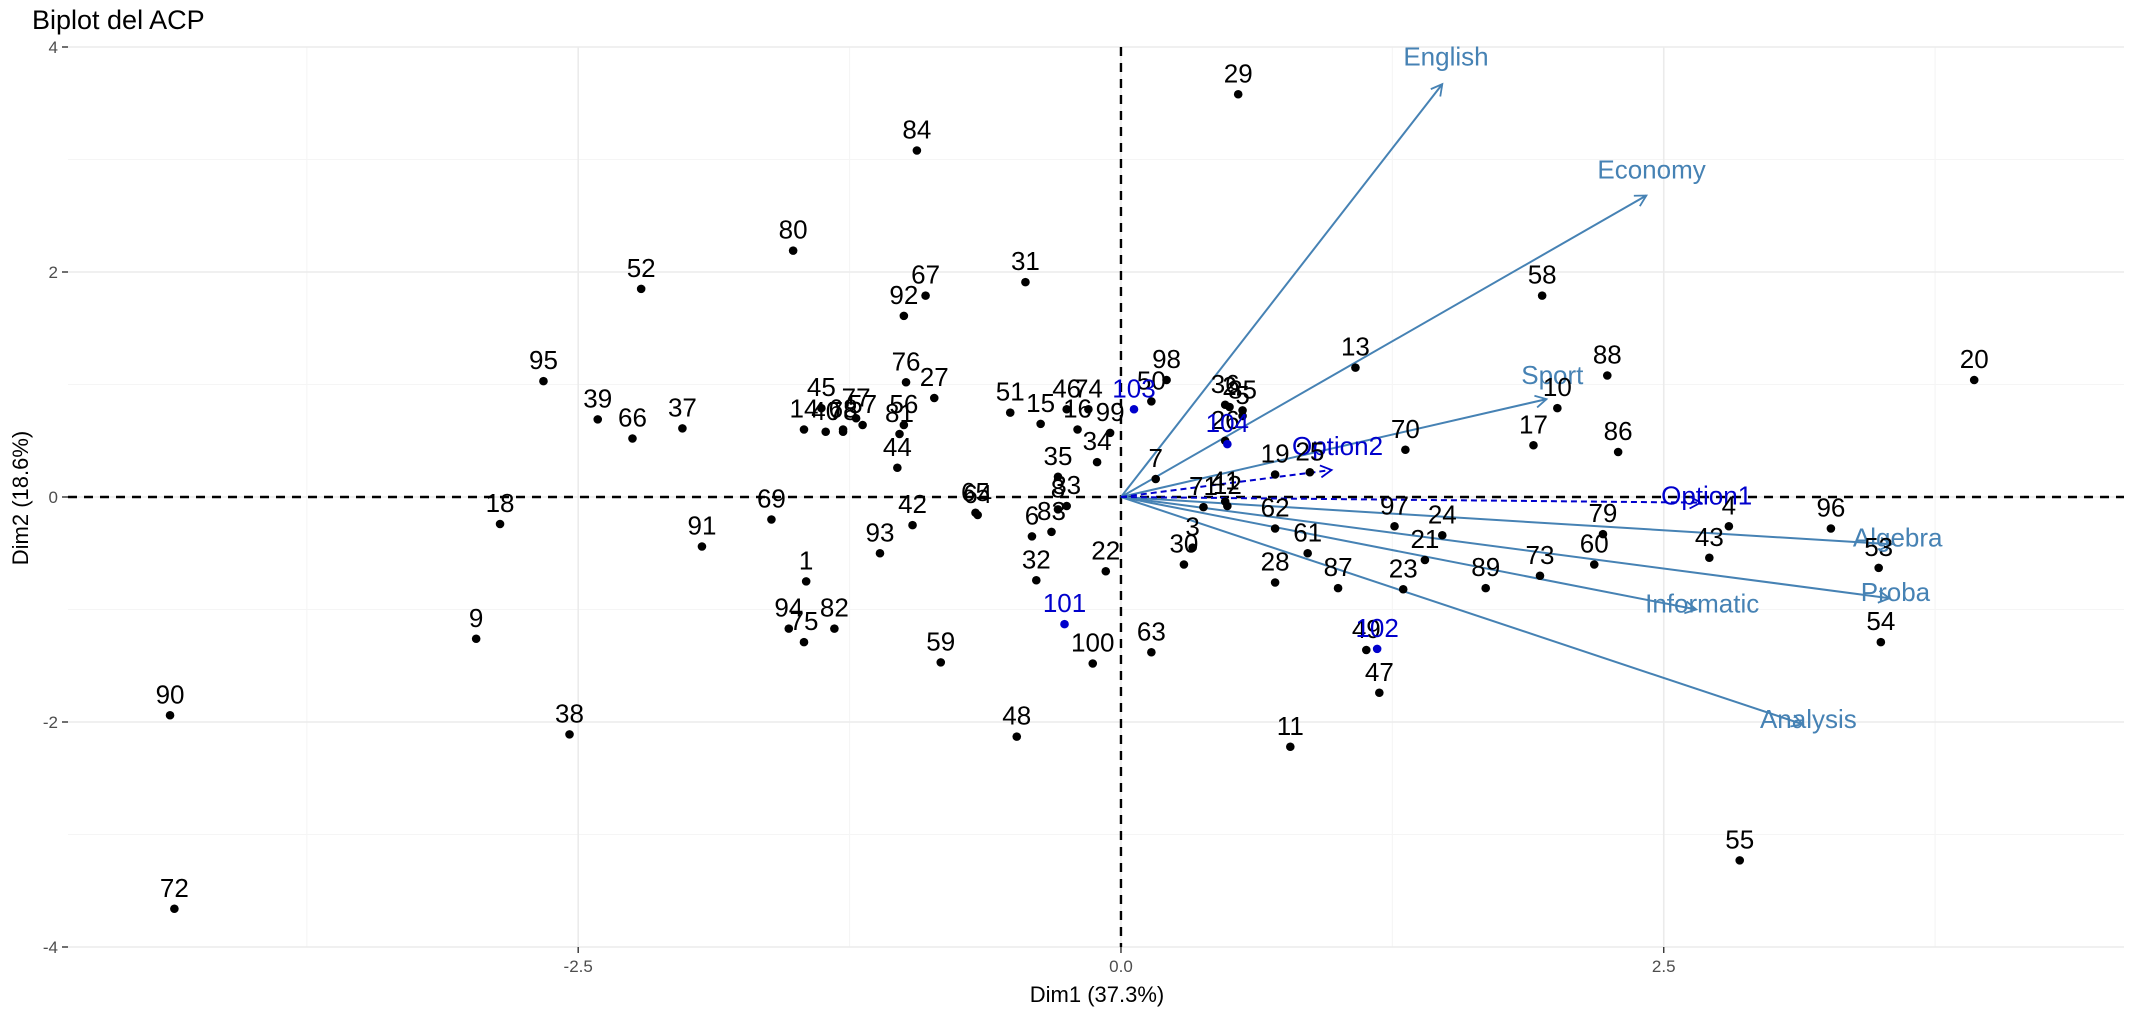 The image size is (2134, 1015). What do you see at coordinates (804, 409) in the screenshot?
I see `individual-label: 14` at bounding box center [804, 409].